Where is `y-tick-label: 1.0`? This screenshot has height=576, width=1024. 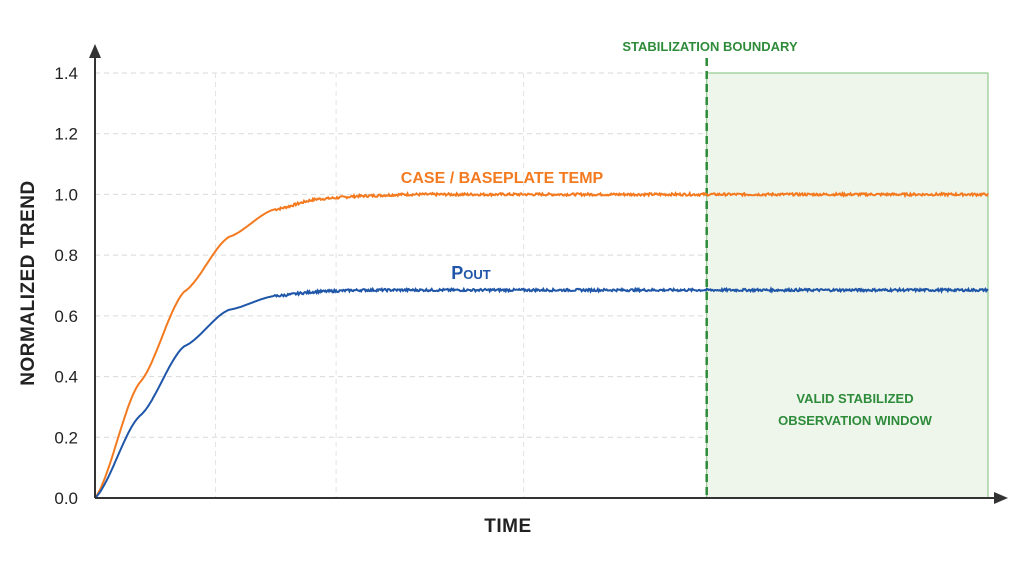
y-tick-label: 1.0 is located at coordinates (66, 194).